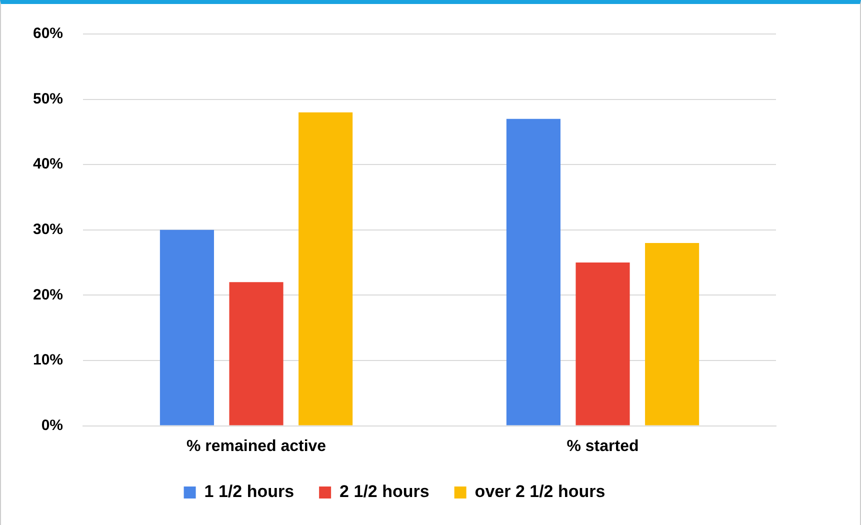  What do you see at coordinates (48, 229) in the screenshot?
I see `y-tick-label: 30%` at bounding box center [48, 229].